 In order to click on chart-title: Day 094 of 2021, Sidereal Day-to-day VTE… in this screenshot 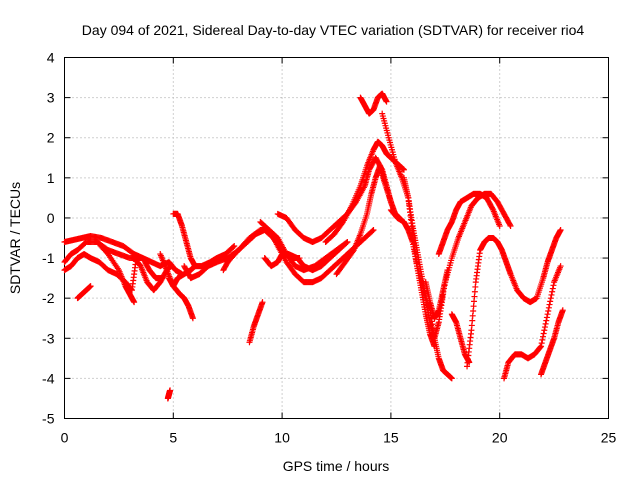, I will do `click(333, 30)`.